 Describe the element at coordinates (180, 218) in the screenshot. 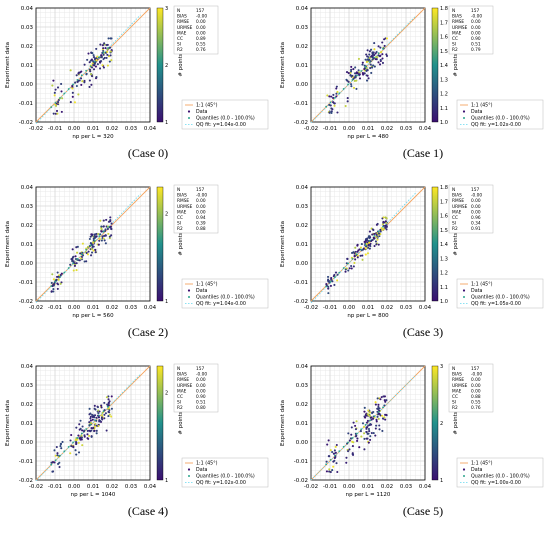

I see `stats-key: CC` at that location.